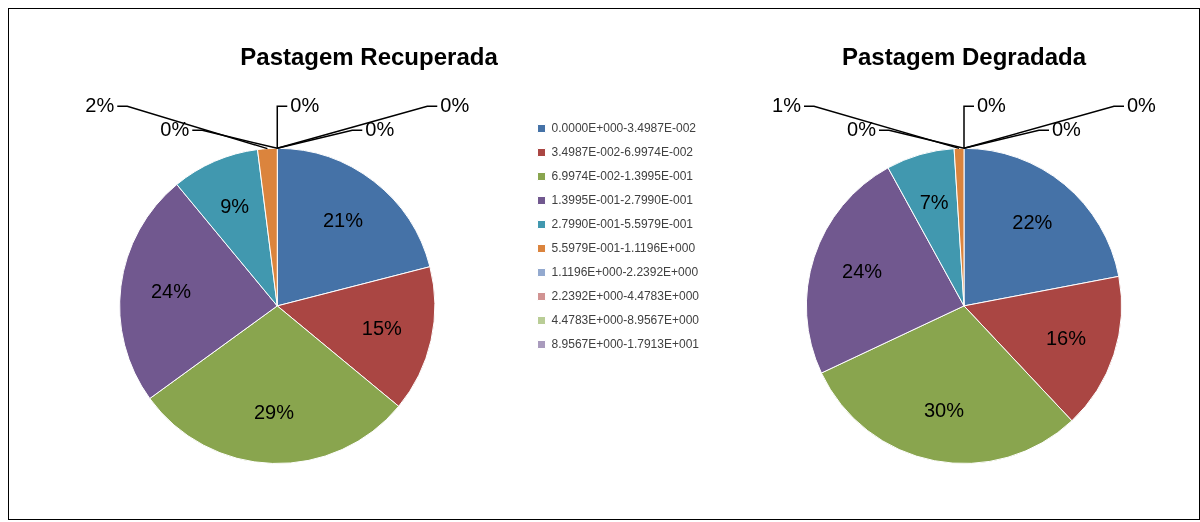  What do you see at coordinates (274, 411) in the screenshot?
I see `data-label: 29%` at bounding box center [274, 411].